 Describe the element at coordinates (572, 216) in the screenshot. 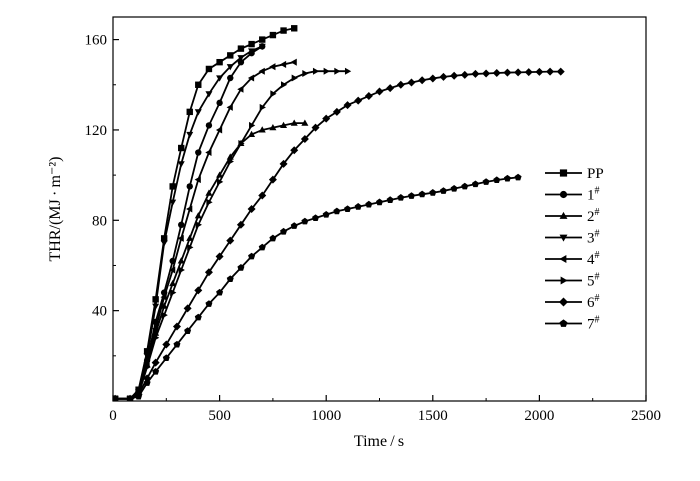

I see `legend-entry: 2#` at that location.